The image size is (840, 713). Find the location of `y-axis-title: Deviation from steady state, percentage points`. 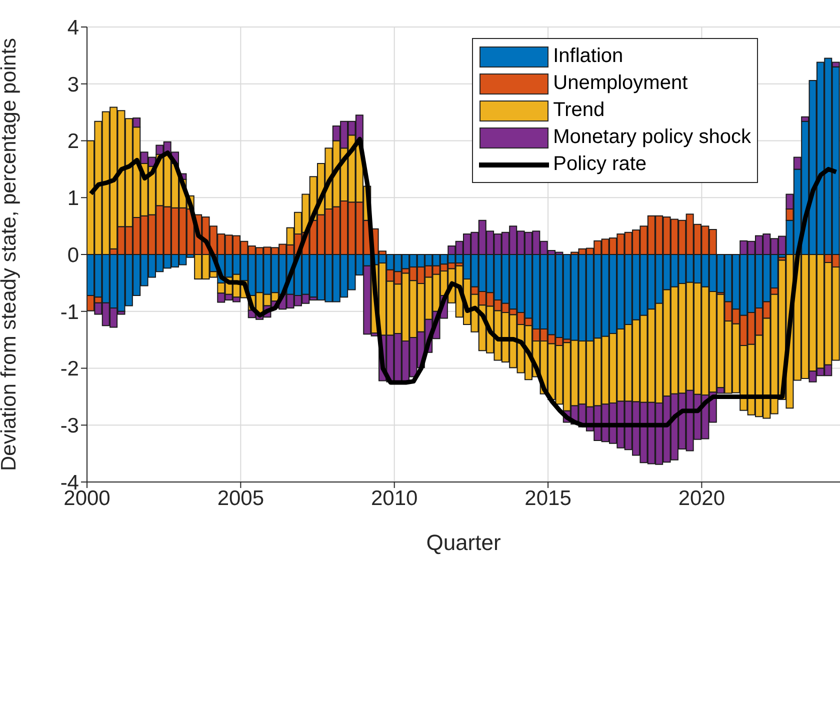

y-axis-title: Deviation from steady state, percentage points is located at coordinates (10, 255).